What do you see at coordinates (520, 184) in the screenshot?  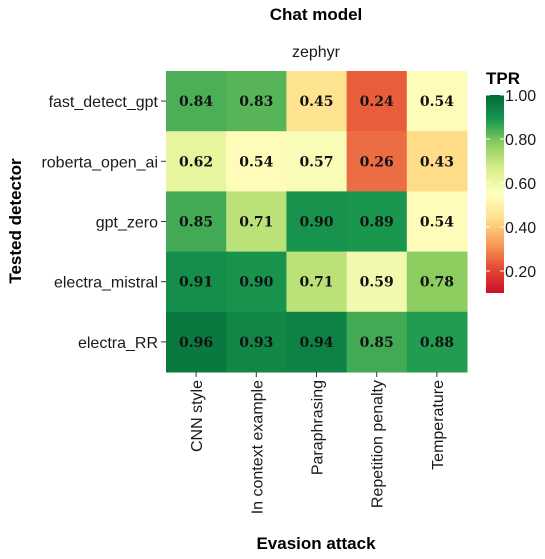 I see `legend-tick-label: 0.60` at bounding box center [520, 184].